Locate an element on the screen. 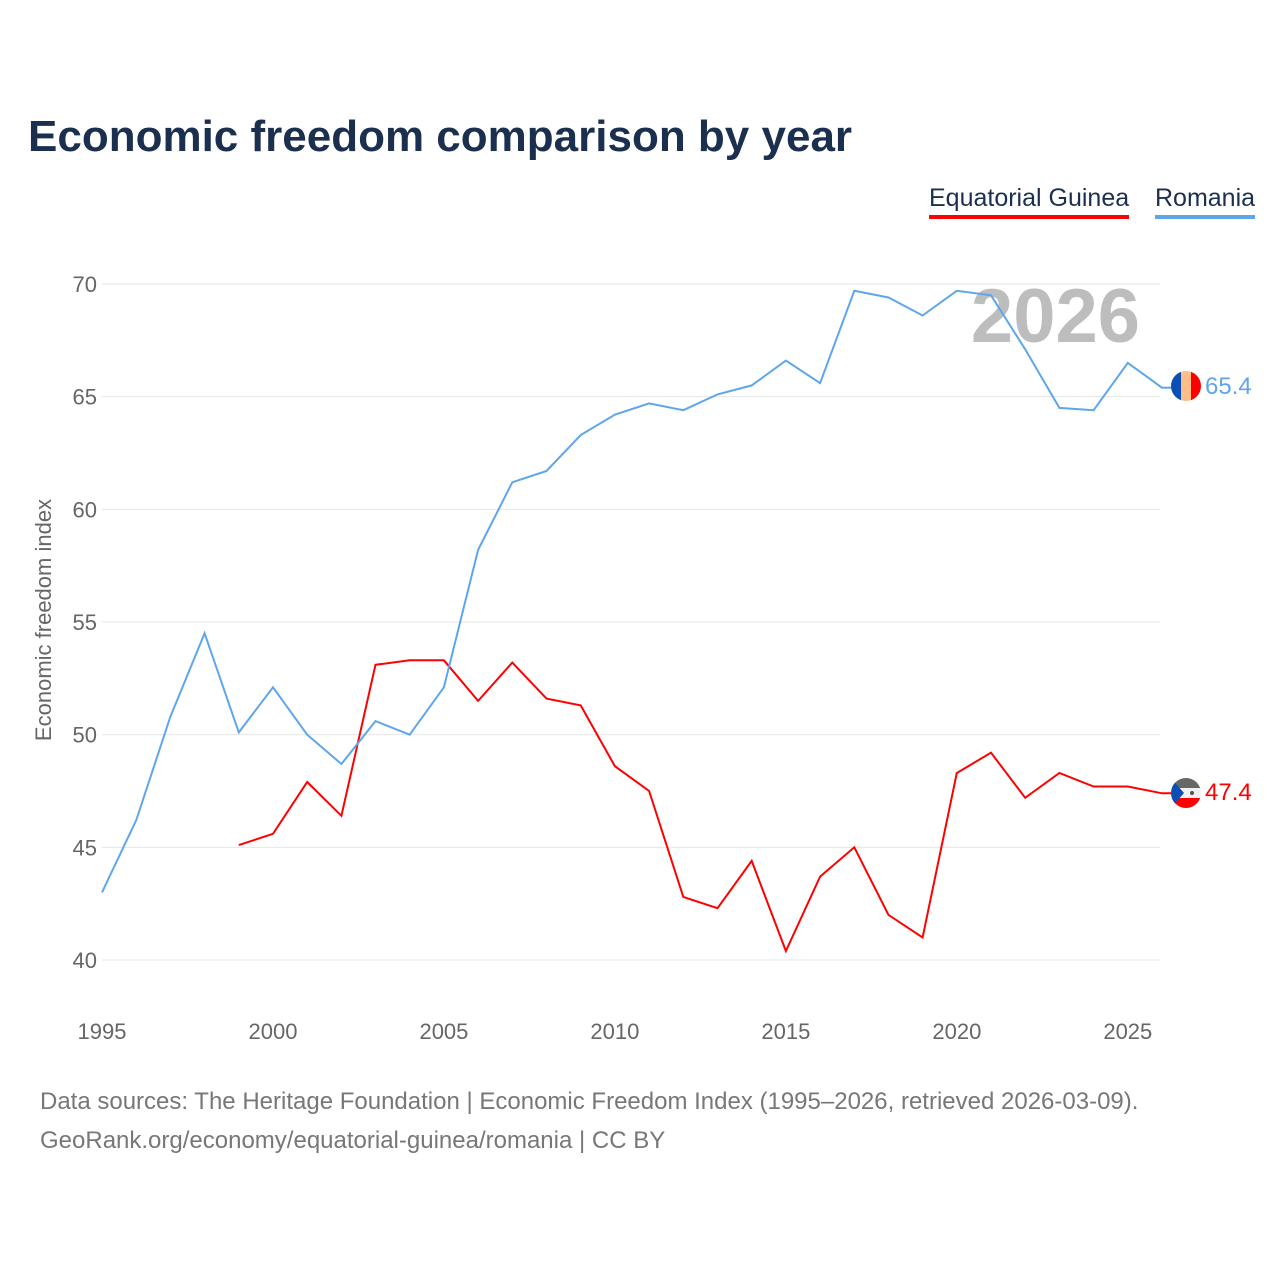 This screenshot has height=1280, width=1280. legend-romania: Romania is located at coordinates (1205, 201).